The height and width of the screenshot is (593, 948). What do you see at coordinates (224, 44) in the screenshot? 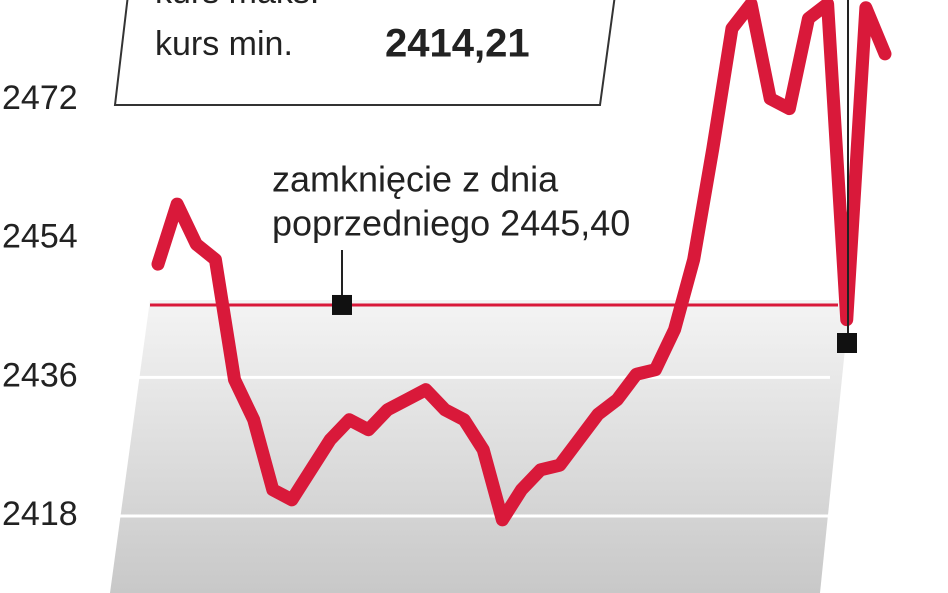
I see `summary-label: kurs min.` at bounding box center [224, 44].